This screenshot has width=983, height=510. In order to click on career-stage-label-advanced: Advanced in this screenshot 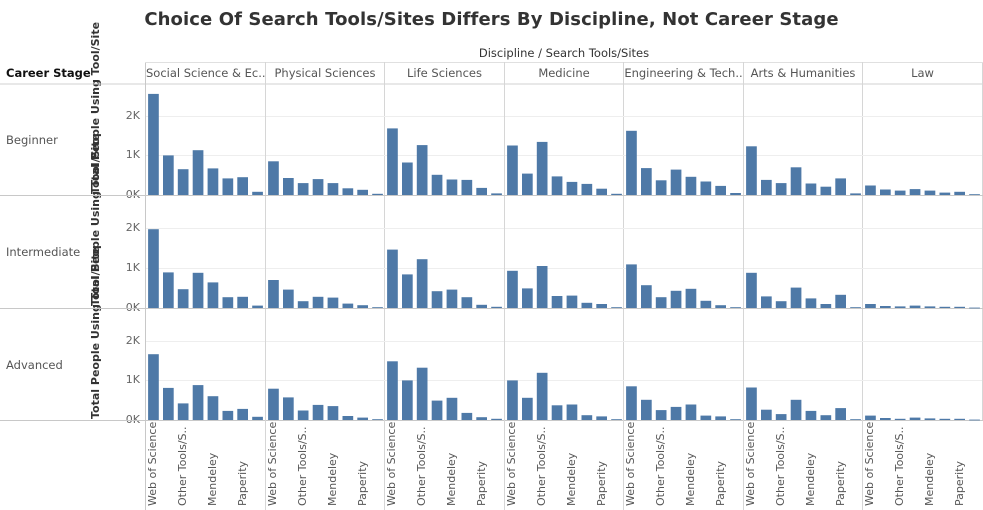, I will do `click(34, 365)`.